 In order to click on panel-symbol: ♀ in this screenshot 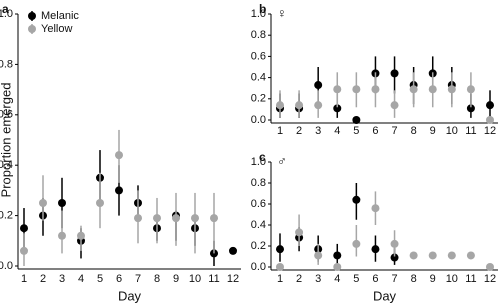, I will do `click(282, 12)`.